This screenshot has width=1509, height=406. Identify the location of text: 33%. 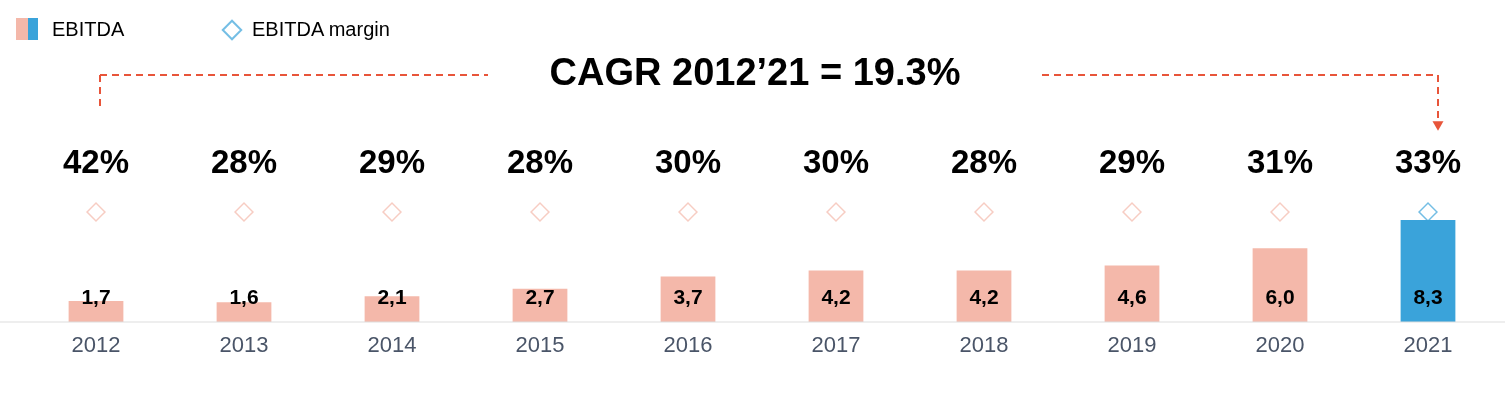
(1428, 161).